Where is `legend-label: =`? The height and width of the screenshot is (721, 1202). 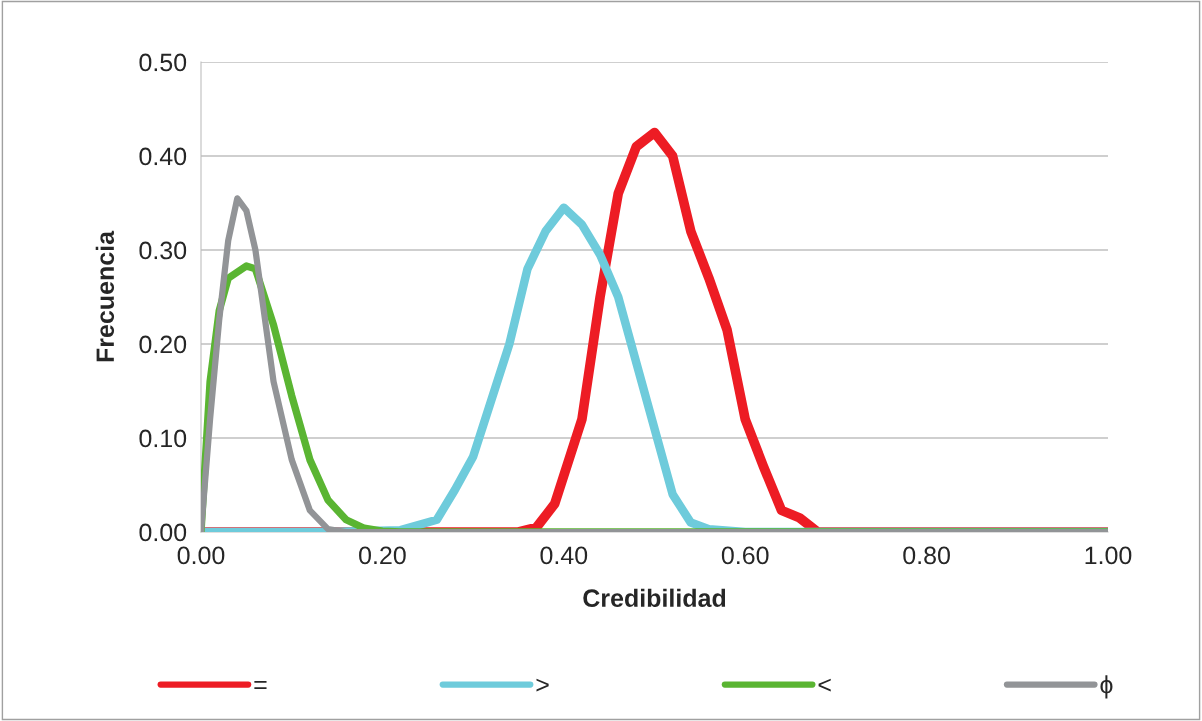
legend-label: = is located at coordinates (260, 685).